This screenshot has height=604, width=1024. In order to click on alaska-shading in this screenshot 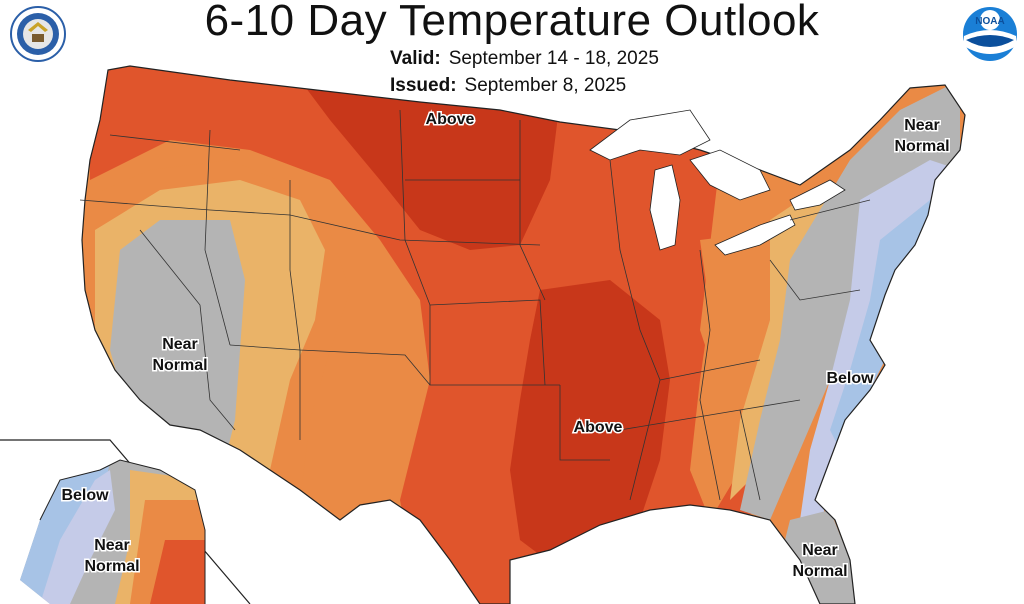, I will do `click(112, 532)`.